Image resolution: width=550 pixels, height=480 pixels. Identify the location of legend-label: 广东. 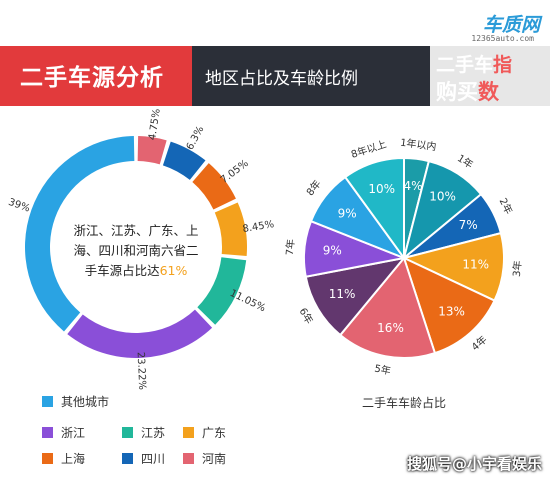
(214, 433).